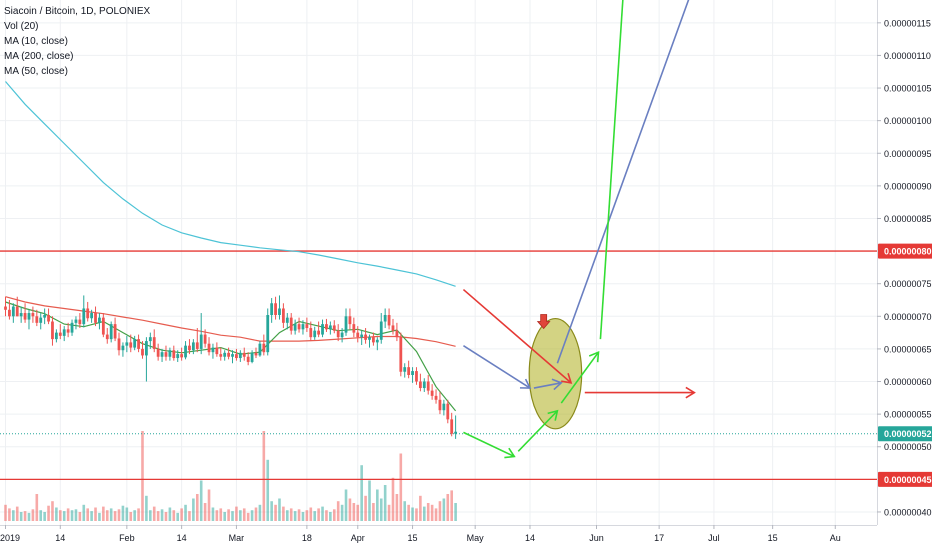 This screenshot has height=550, width=932. Describe the element at coordinates (611, 170) in the screenshot. I see `green-line-up` at that location.